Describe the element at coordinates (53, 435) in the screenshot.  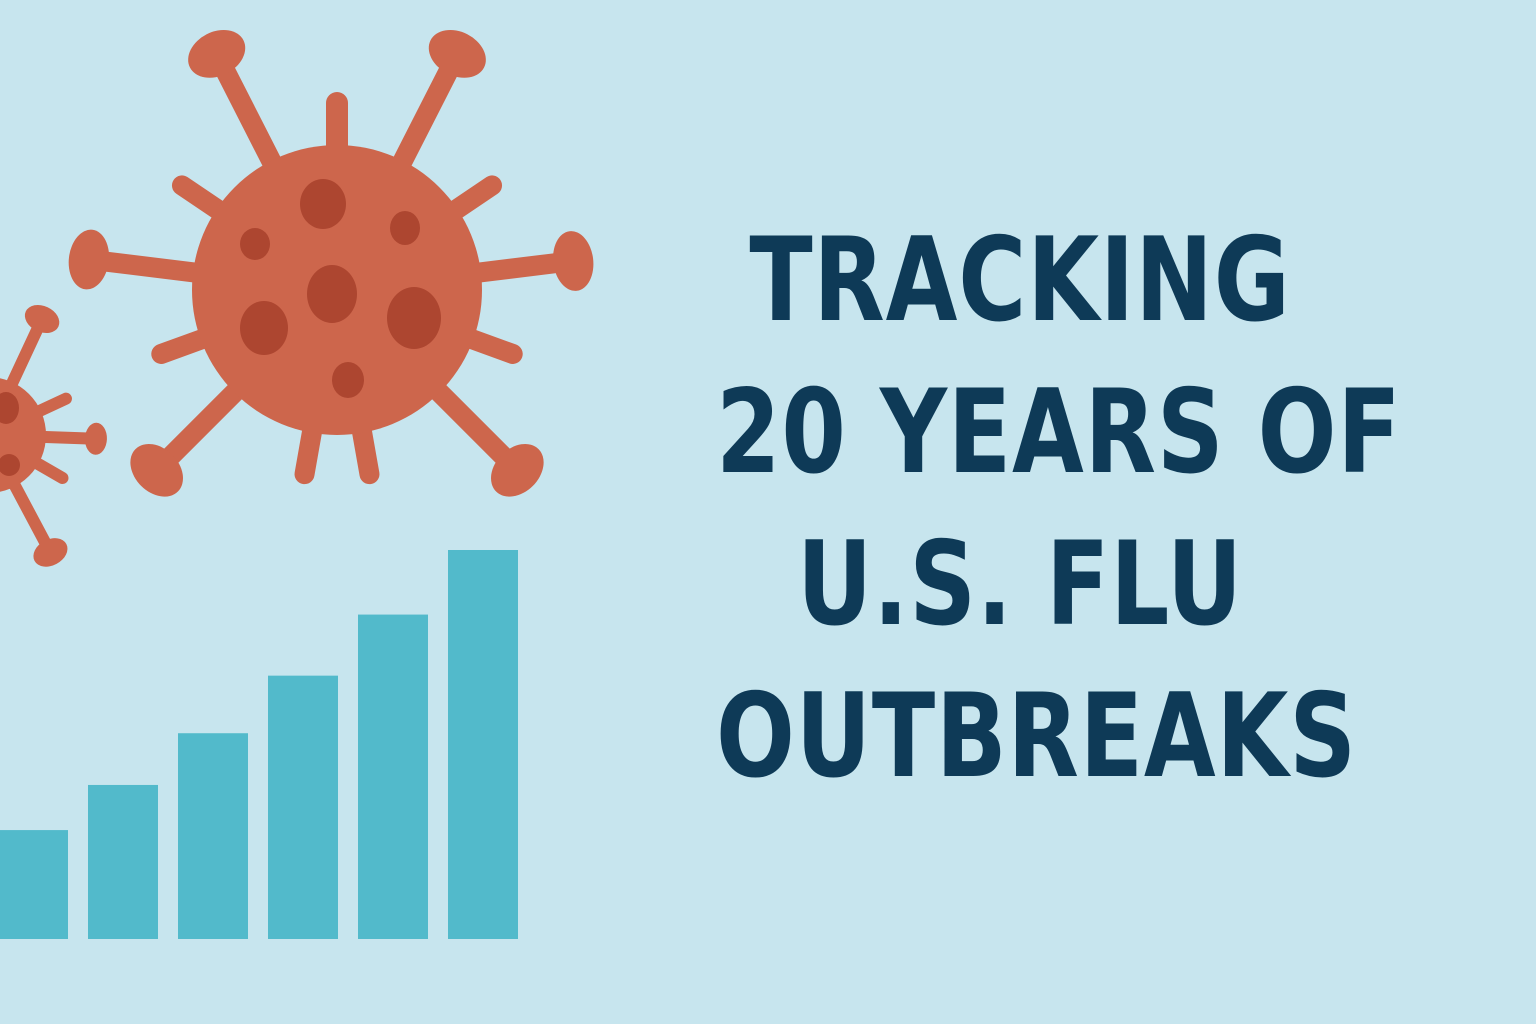
I see `virus-icon` at that location.